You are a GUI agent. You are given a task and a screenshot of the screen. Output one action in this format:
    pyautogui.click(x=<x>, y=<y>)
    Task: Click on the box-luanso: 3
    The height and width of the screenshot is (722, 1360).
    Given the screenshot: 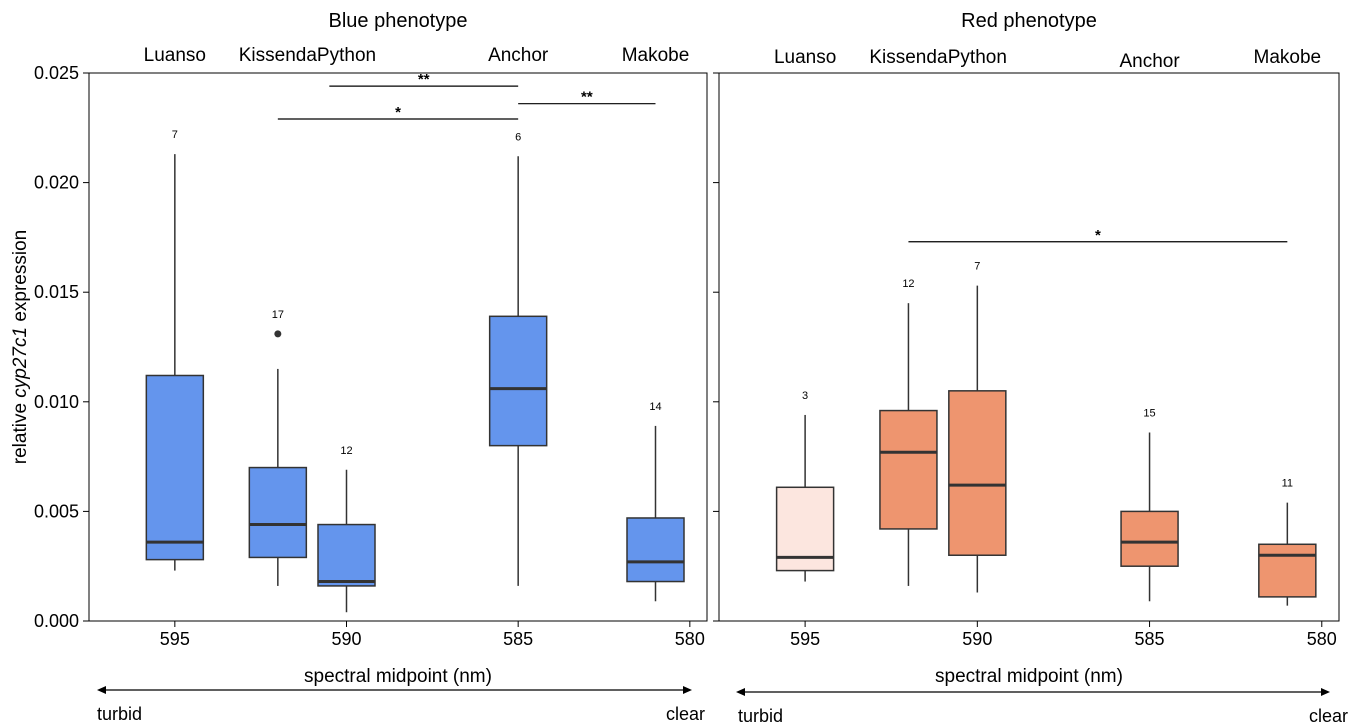 What is the action you would take?
    pyautogui.click(x=805, y=486)
    